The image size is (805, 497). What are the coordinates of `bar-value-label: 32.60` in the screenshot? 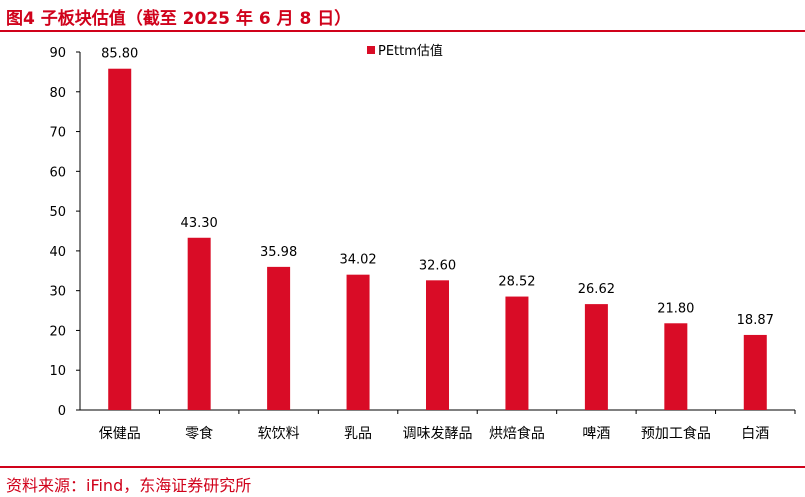 It's located at (437, 265).